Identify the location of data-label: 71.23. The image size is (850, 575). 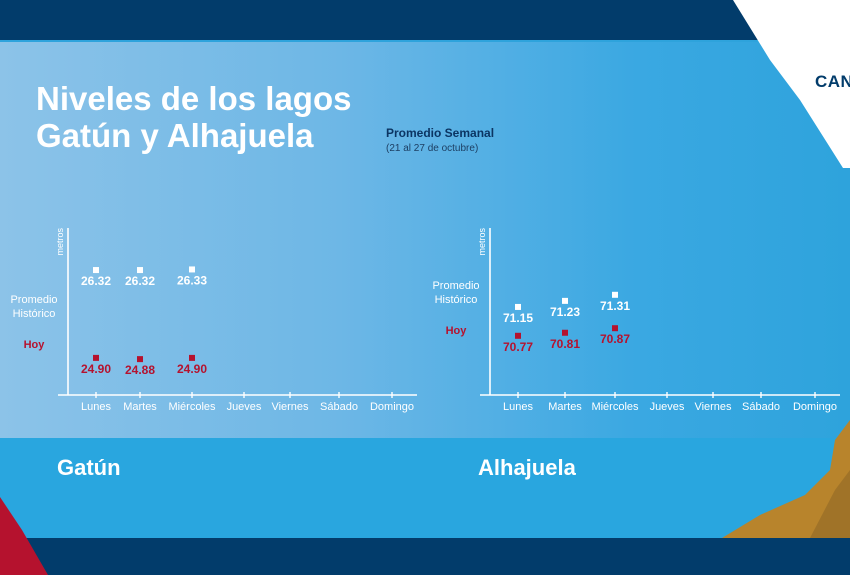
(565, 312).